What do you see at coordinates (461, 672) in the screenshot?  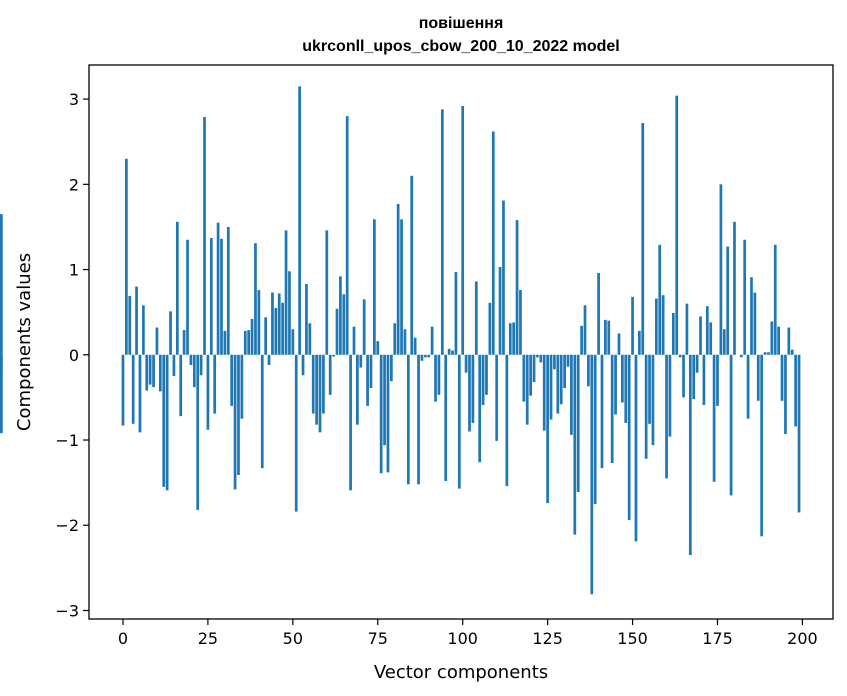 I see `x-axis-label: Vector components` at bounding box center [461, 672].